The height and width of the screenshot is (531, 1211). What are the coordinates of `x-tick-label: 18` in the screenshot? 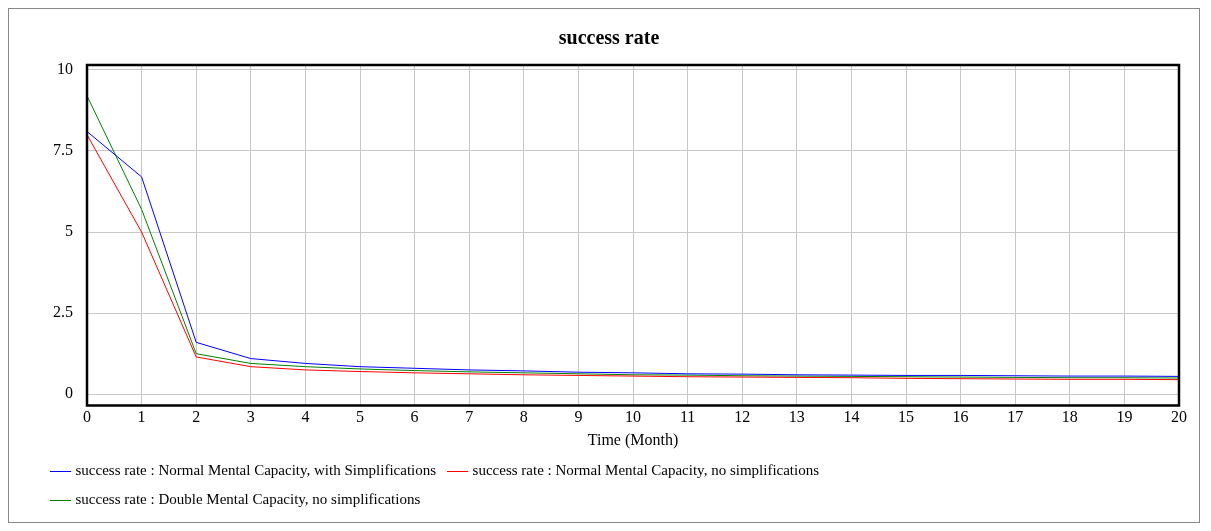 It's located at (1069, 417).